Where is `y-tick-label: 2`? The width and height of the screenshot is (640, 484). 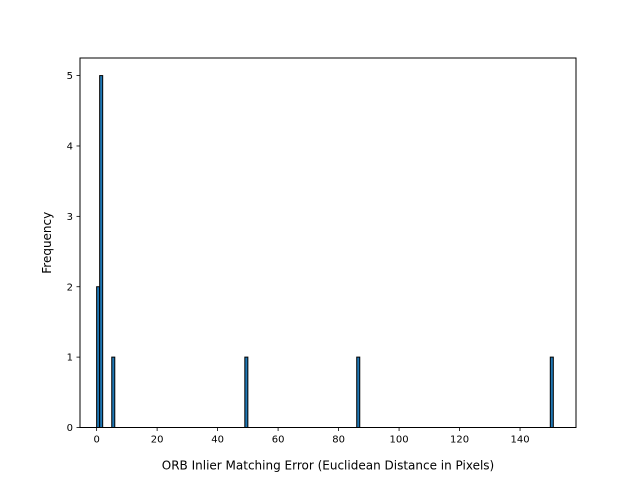
y-tick-label: 2 is located at coordinates (70, 287).